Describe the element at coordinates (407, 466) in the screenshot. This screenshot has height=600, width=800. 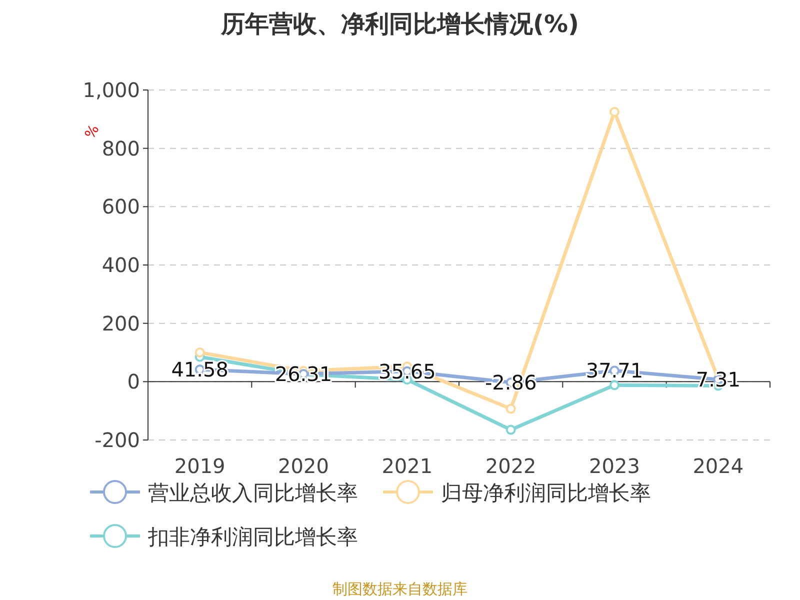
I see `x-tick-label: 2021` at that location.